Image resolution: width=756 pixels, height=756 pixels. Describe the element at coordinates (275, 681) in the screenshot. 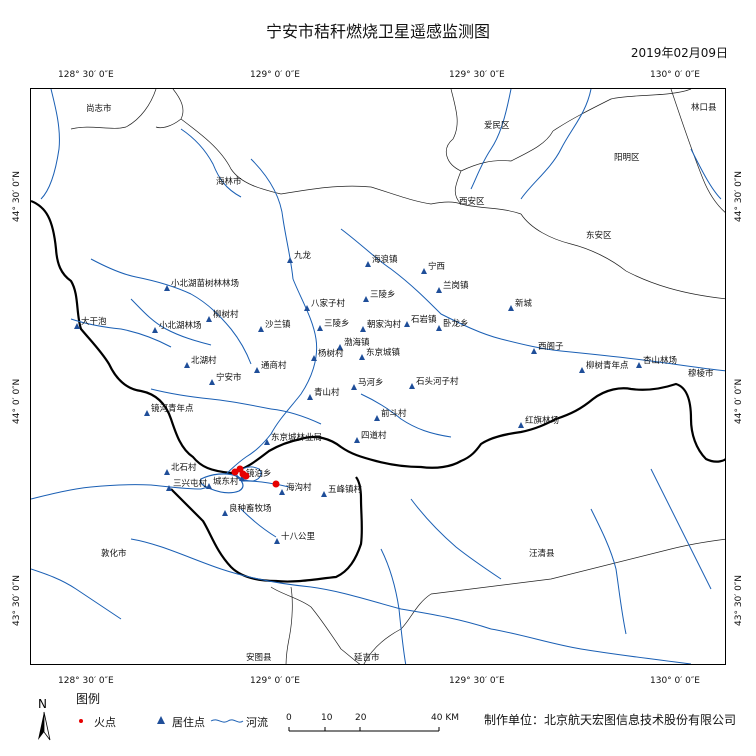

I see `coord-bottom-2: 129° 0′ 0″E` at that location.